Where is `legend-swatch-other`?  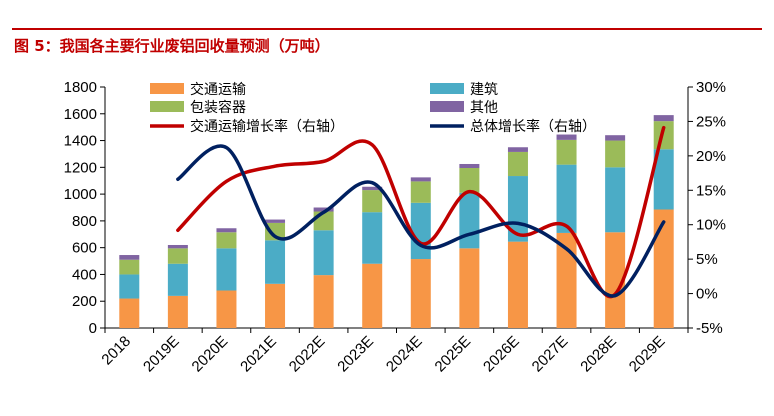
legend-swatch-other is located at coordinates (447, 106).